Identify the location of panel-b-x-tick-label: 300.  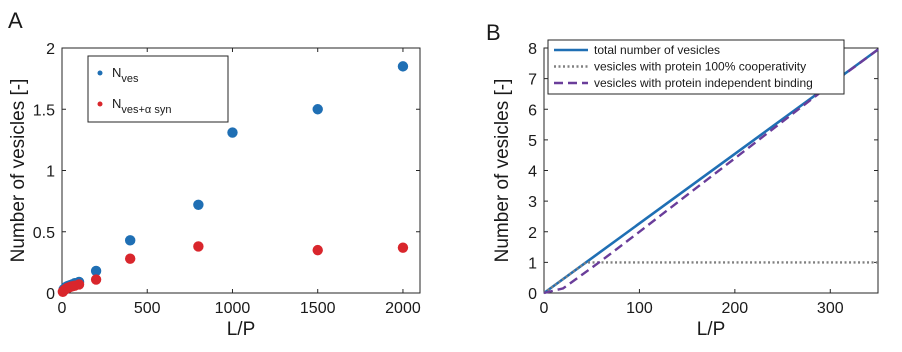
(830, 308).